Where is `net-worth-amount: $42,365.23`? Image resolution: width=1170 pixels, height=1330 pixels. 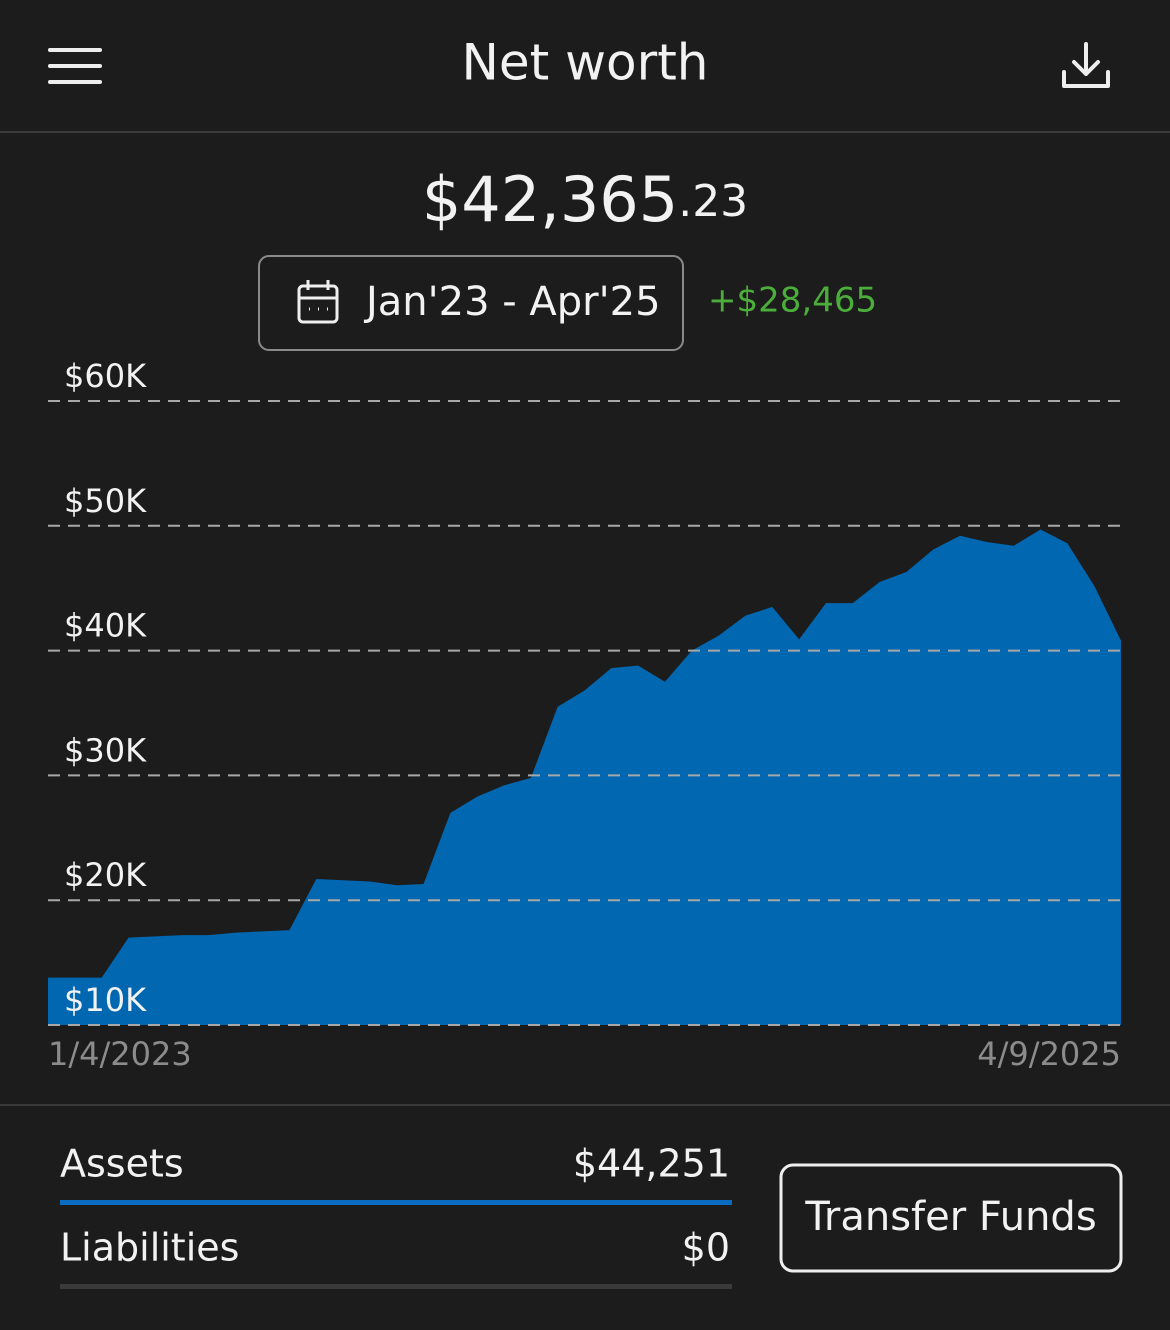 net-worth-amount: $42,365.23 is located at coordinates (585, 199).